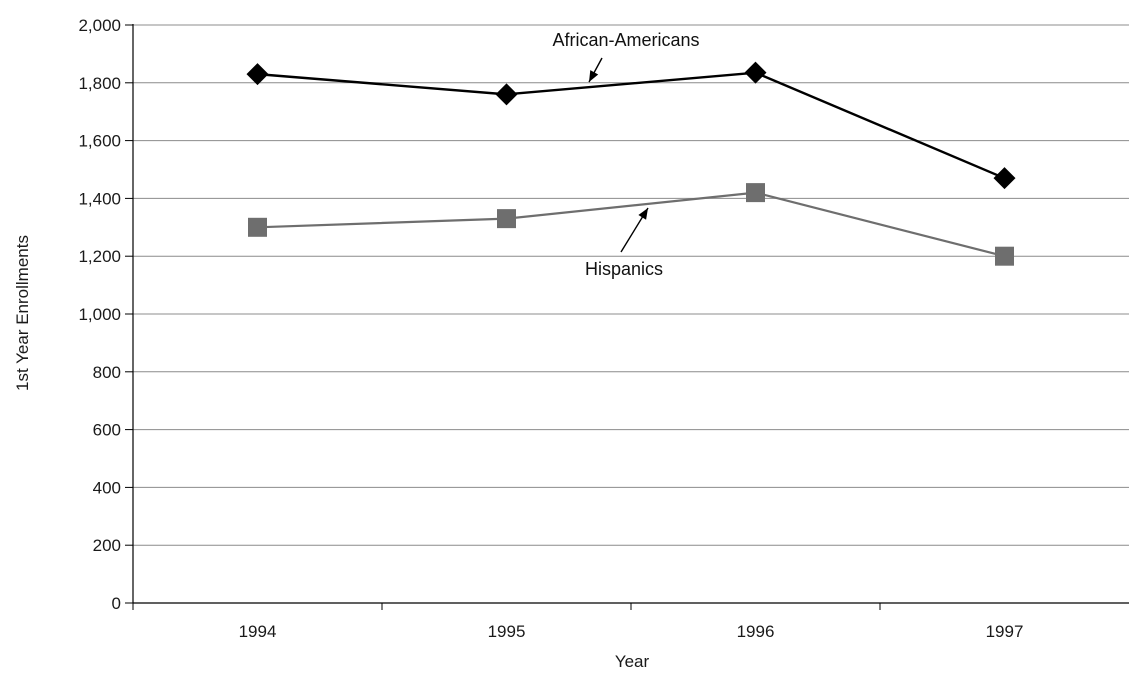 The image size is (1129, 677). What do you see at coordinates (625, 154) in the screenshot?
I see `annotations-layer: African-Americans Hispanics` at bounding box center [625, 154].